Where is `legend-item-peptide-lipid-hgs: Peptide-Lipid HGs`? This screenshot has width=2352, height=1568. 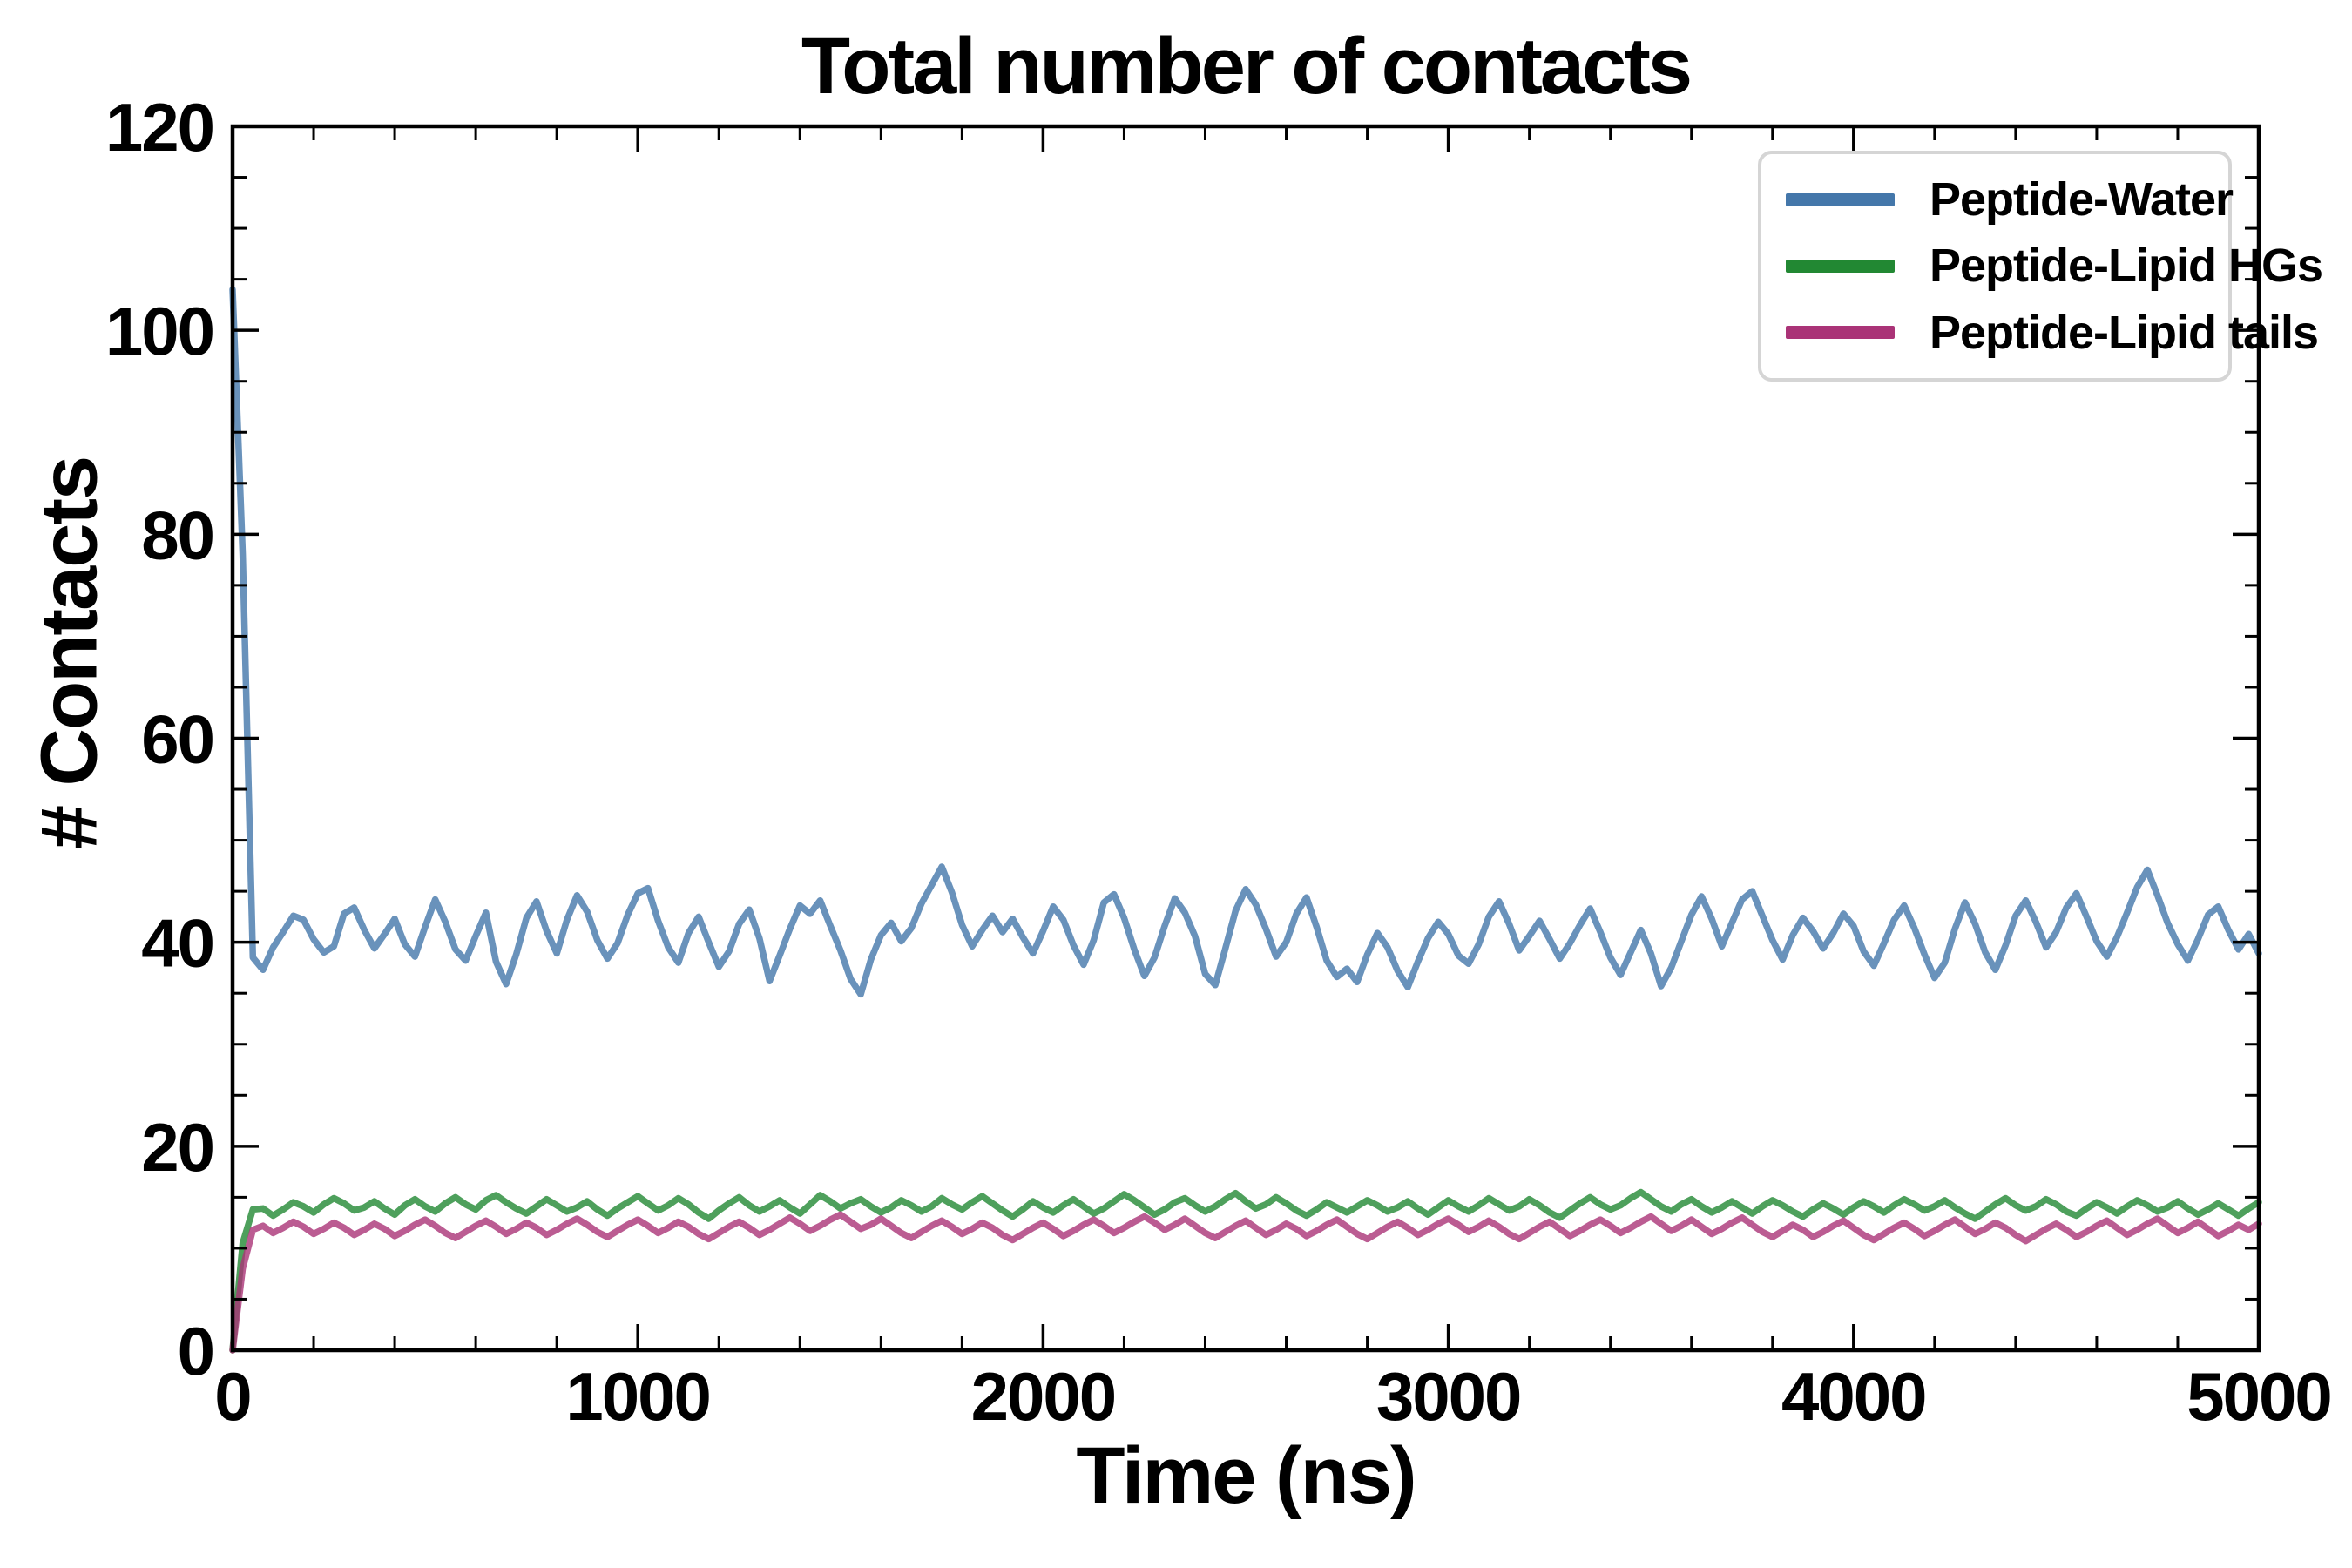
legend-item-peptide-lipid-hgs: Peptide-Lipid HGs is located at coordinates (2054, 265).